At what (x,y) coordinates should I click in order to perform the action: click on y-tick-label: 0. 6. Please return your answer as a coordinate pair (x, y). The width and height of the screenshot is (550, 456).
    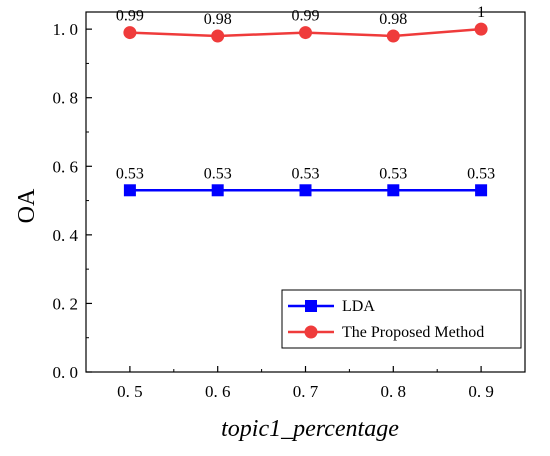
    Looking at the image, I should click on (66, 166).